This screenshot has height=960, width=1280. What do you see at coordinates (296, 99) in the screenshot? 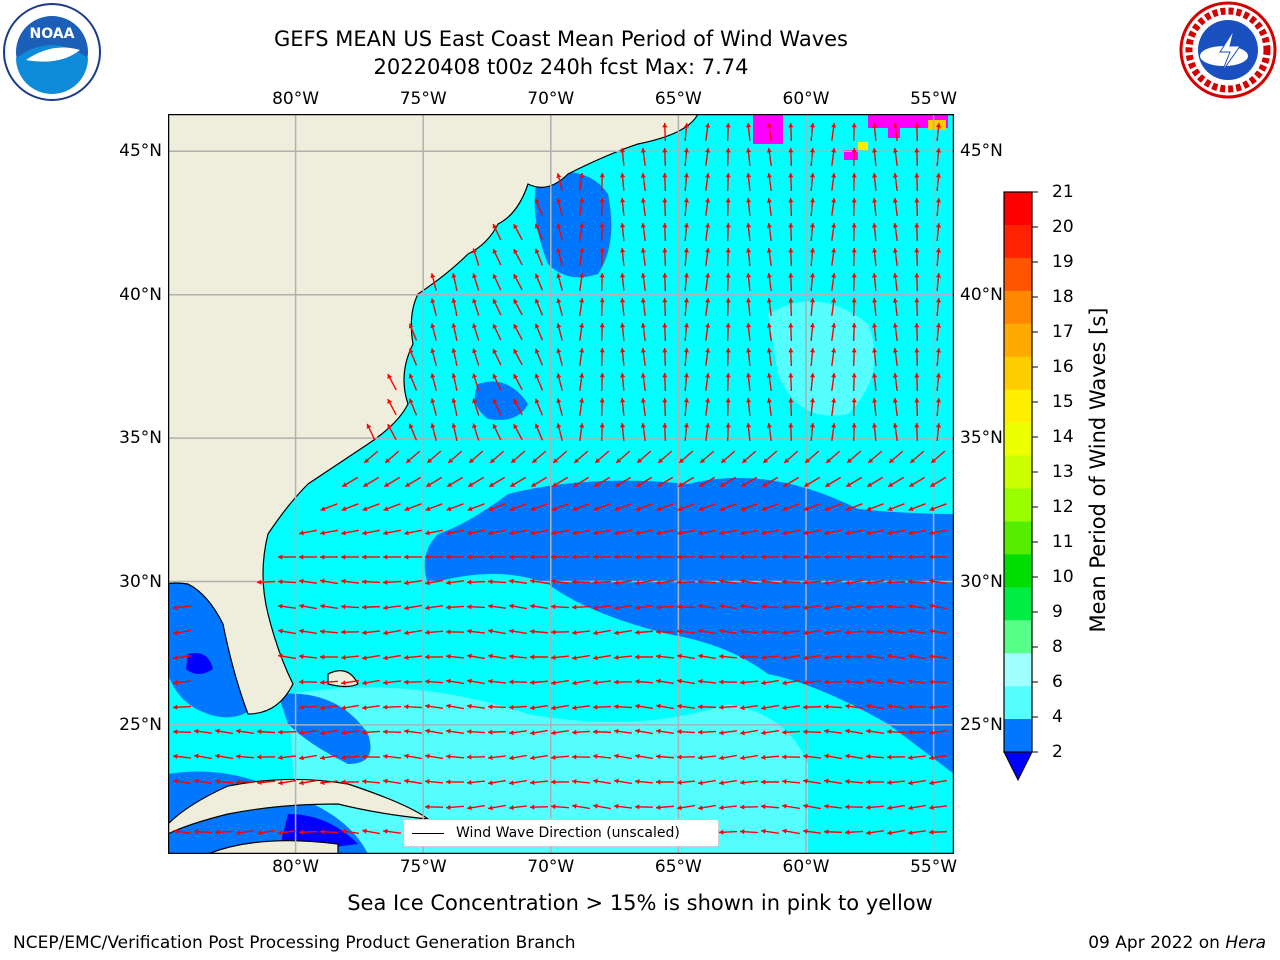
I see `longitude-label-top: 80°W` at bounding box center [296, 99].